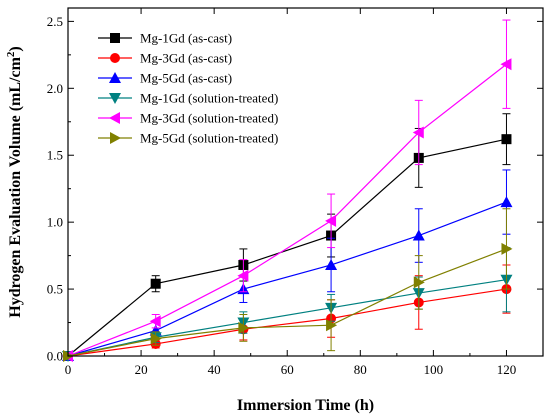 The image size is (550, 414). Describe the element at coordinates (186, 38) in the screenshot. I see `legend-label: Mg-1Gd (as-cast)` at that location.